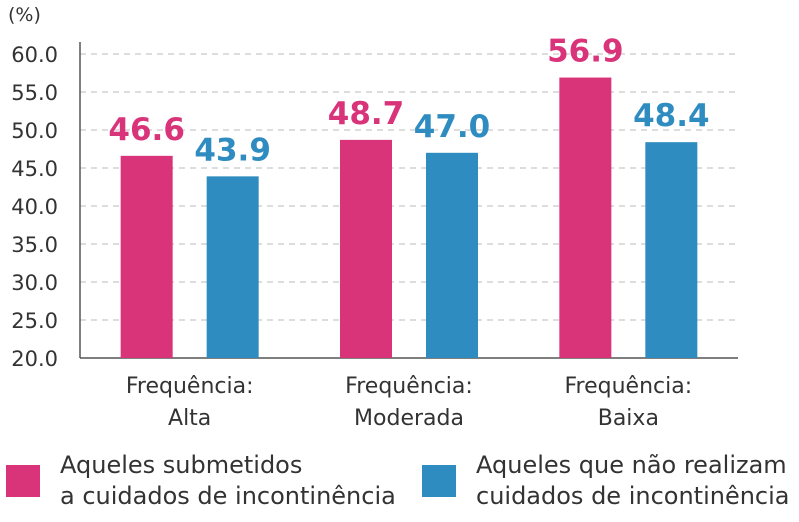 Image resolution: width=799 pixels, height=522 pixels. I want to click on x-category-label: Alta, so click(189, 418).